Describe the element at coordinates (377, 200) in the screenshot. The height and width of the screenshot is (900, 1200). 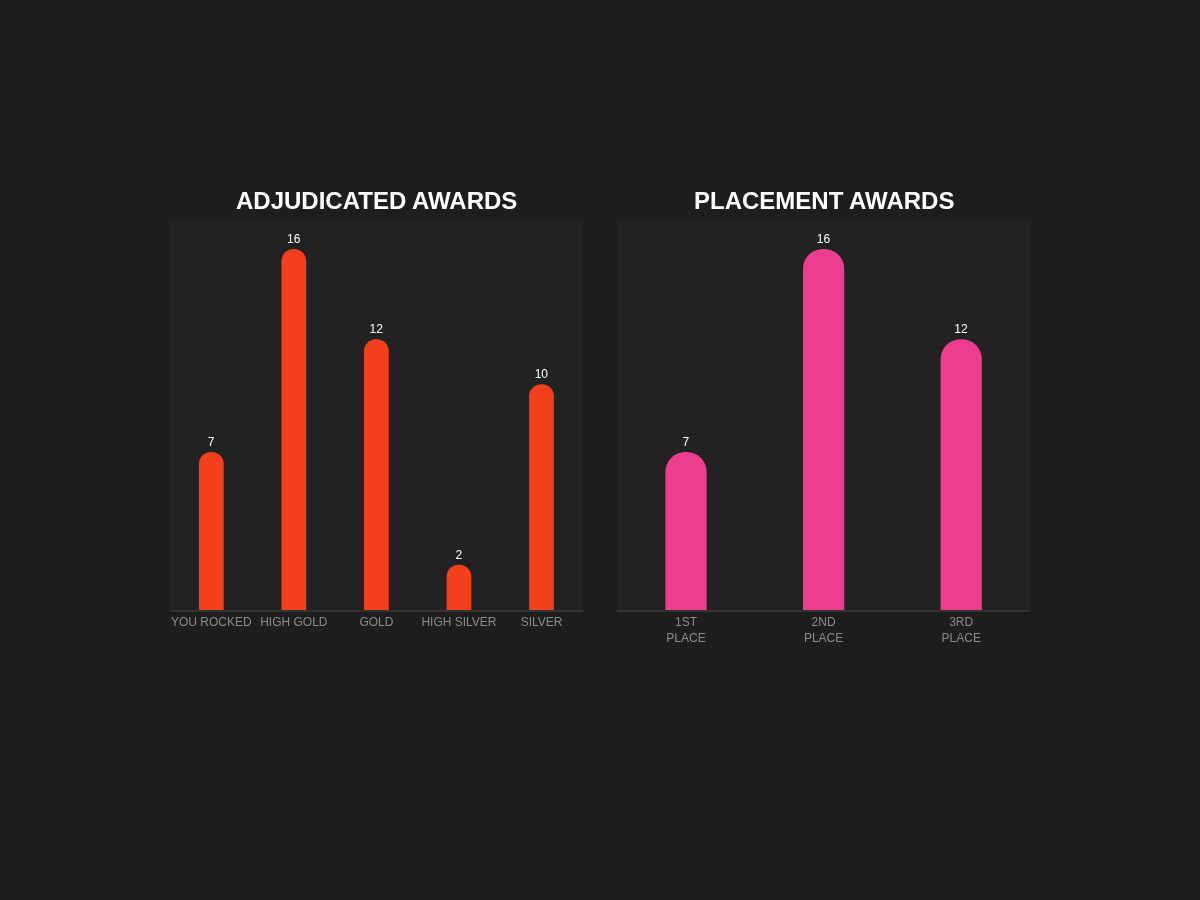
I see `chart-title: ADJUDICATED AWARDS` at that location.